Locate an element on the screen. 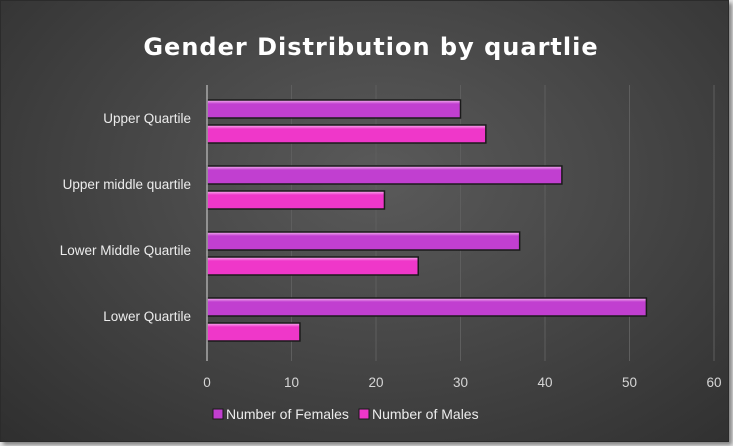 This screenshot has height=446, width=733. x-tick-labels: 0 10 20 30 40 50 60 is located at coordinates (462, 382).